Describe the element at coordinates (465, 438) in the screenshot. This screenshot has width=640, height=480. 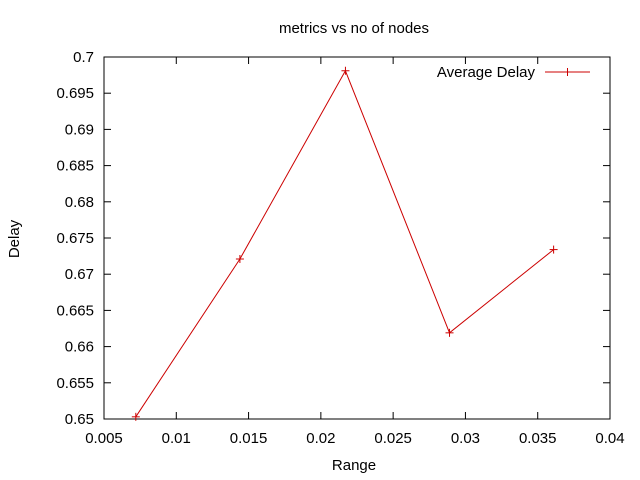
I see `x-tick-label: 0.03` at that location.